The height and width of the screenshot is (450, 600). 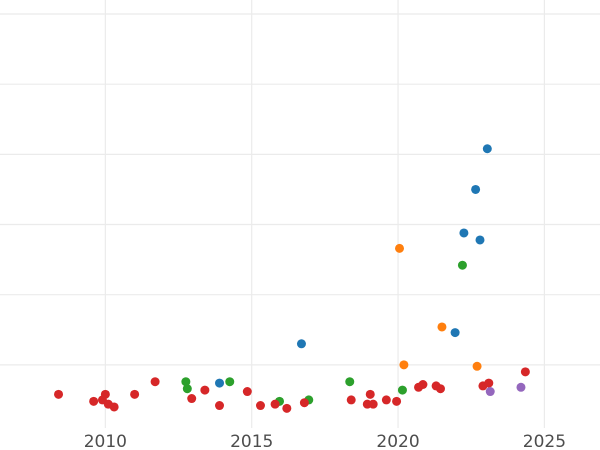 I want to click on x-axis-ticks: 2010 2015 2020 2025, so click(x=325, y=441).